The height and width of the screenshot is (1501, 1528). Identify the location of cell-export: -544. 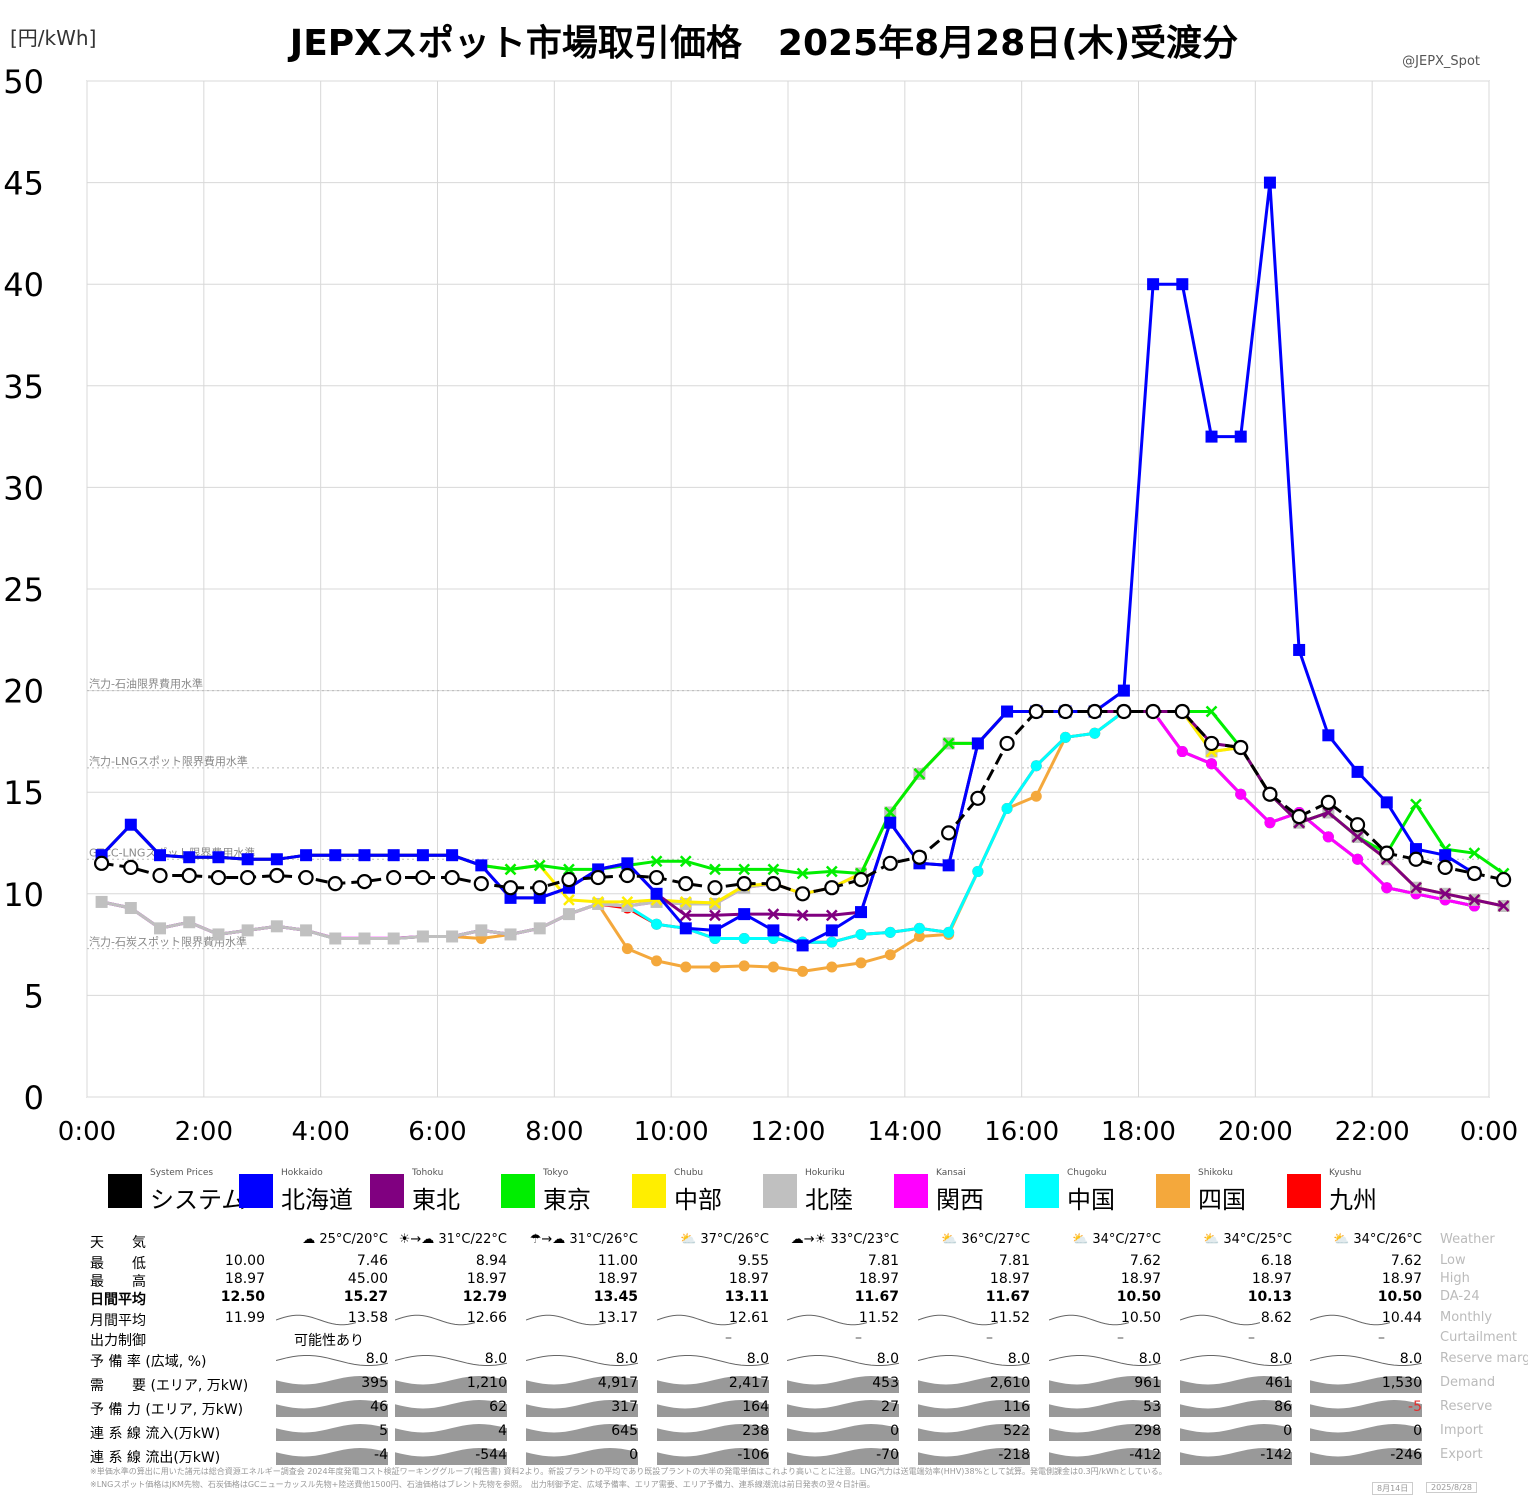
(491, 1455).